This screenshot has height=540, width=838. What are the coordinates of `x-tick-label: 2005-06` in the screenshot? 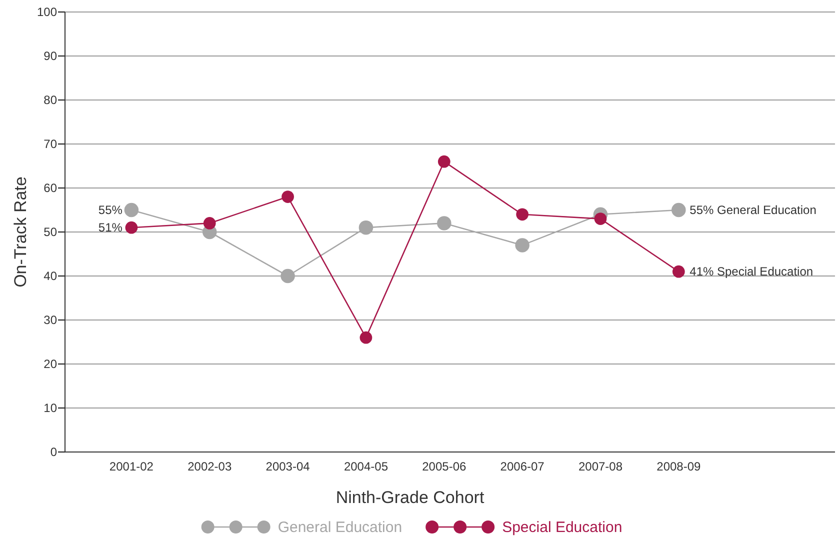 It's located at (444, 467).